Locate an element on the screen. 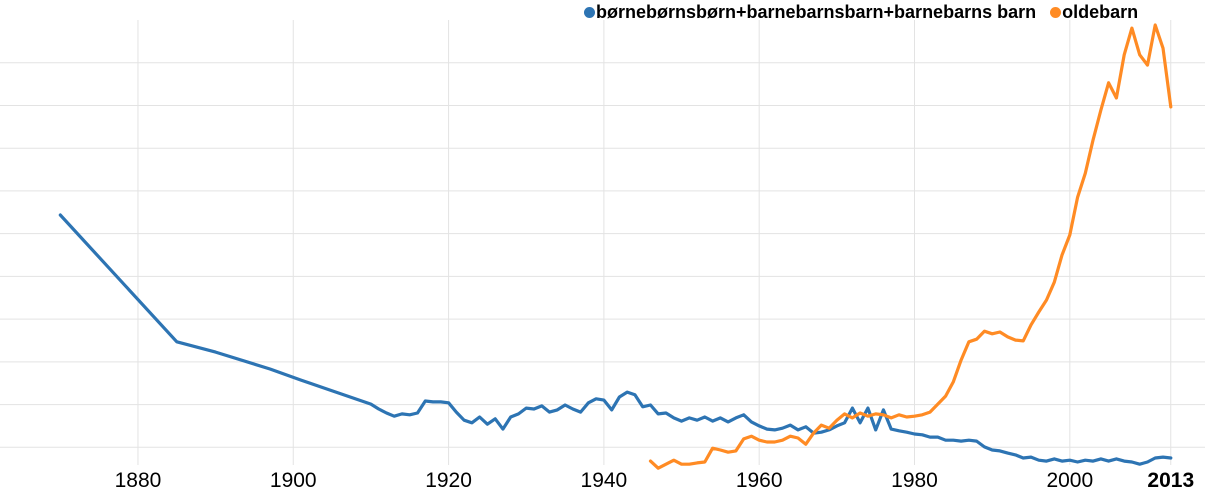  legend-label-series-2: oldebarn is located at coordinates (1100, 12).